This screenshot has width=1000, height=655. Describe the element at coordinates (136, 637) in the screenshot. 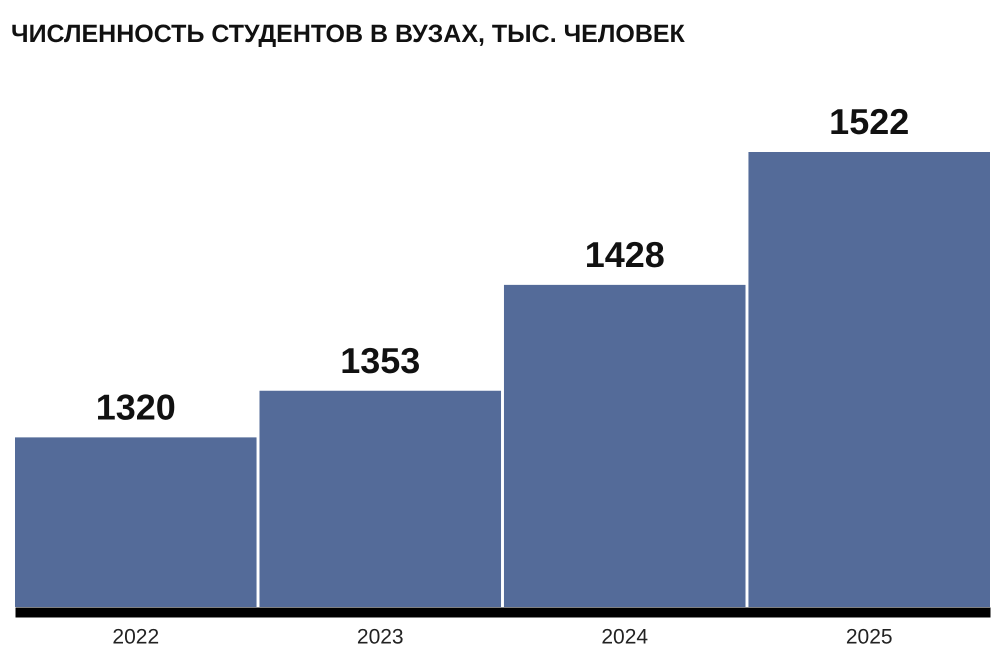

I see `x-tick-label: 2022` at that location.